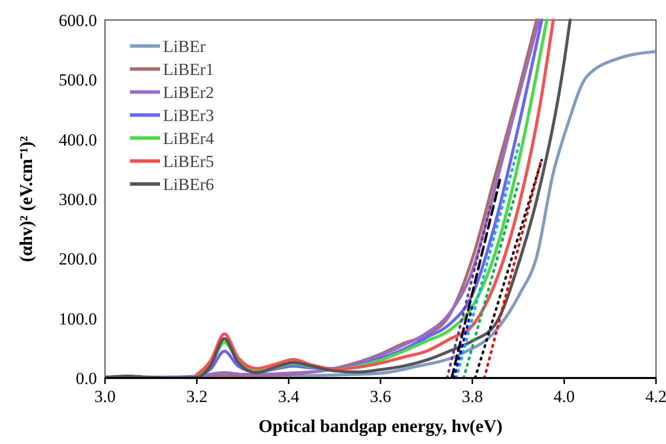  What do you see at coordinates (77, 20) in the screenshot?
I see `y-tick-label: 600.0` at bounding box center [77, 20].